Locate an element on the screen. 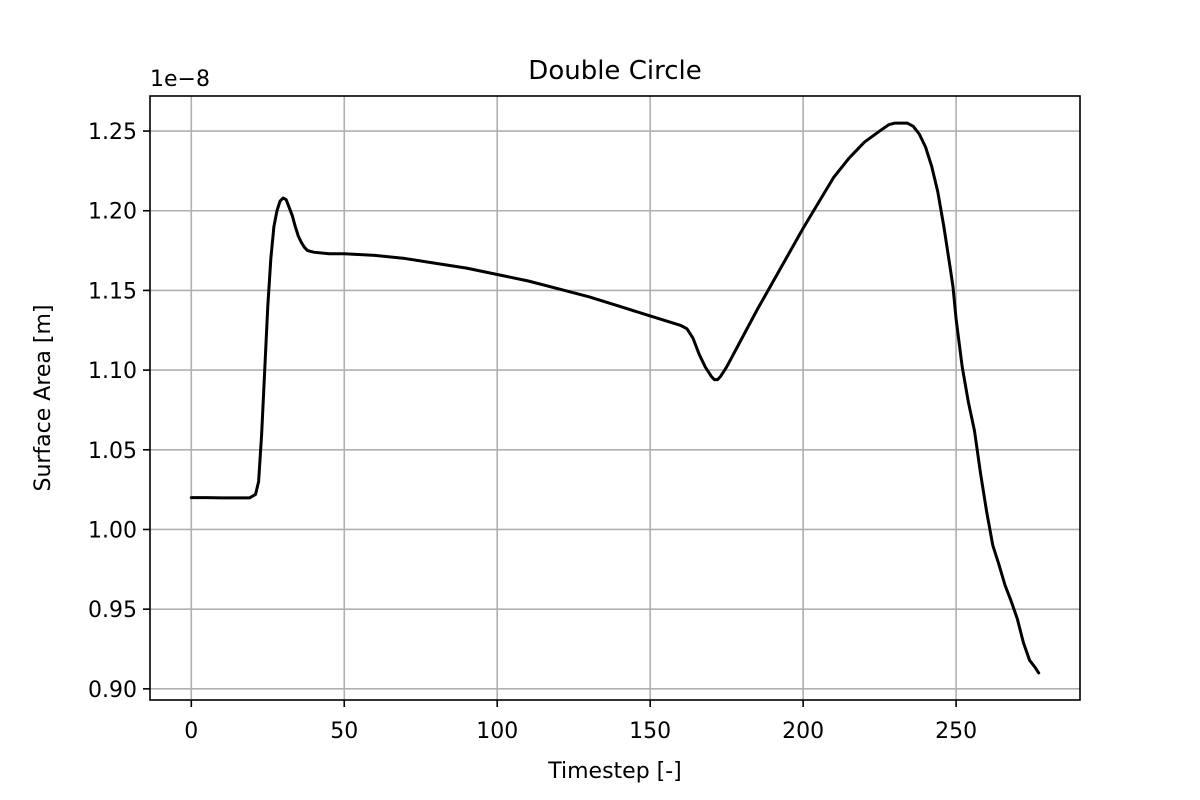  chart-title: Double Circle is located at coordinates (614, 71).